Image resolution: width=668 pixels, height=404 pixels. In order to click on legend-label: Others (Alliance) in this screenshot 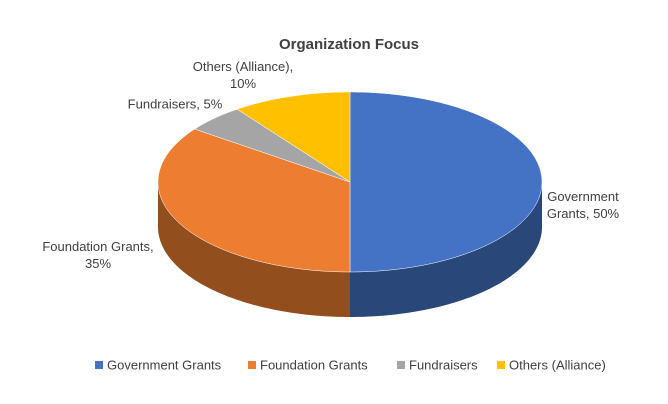, I will do `click(557, 364)`.